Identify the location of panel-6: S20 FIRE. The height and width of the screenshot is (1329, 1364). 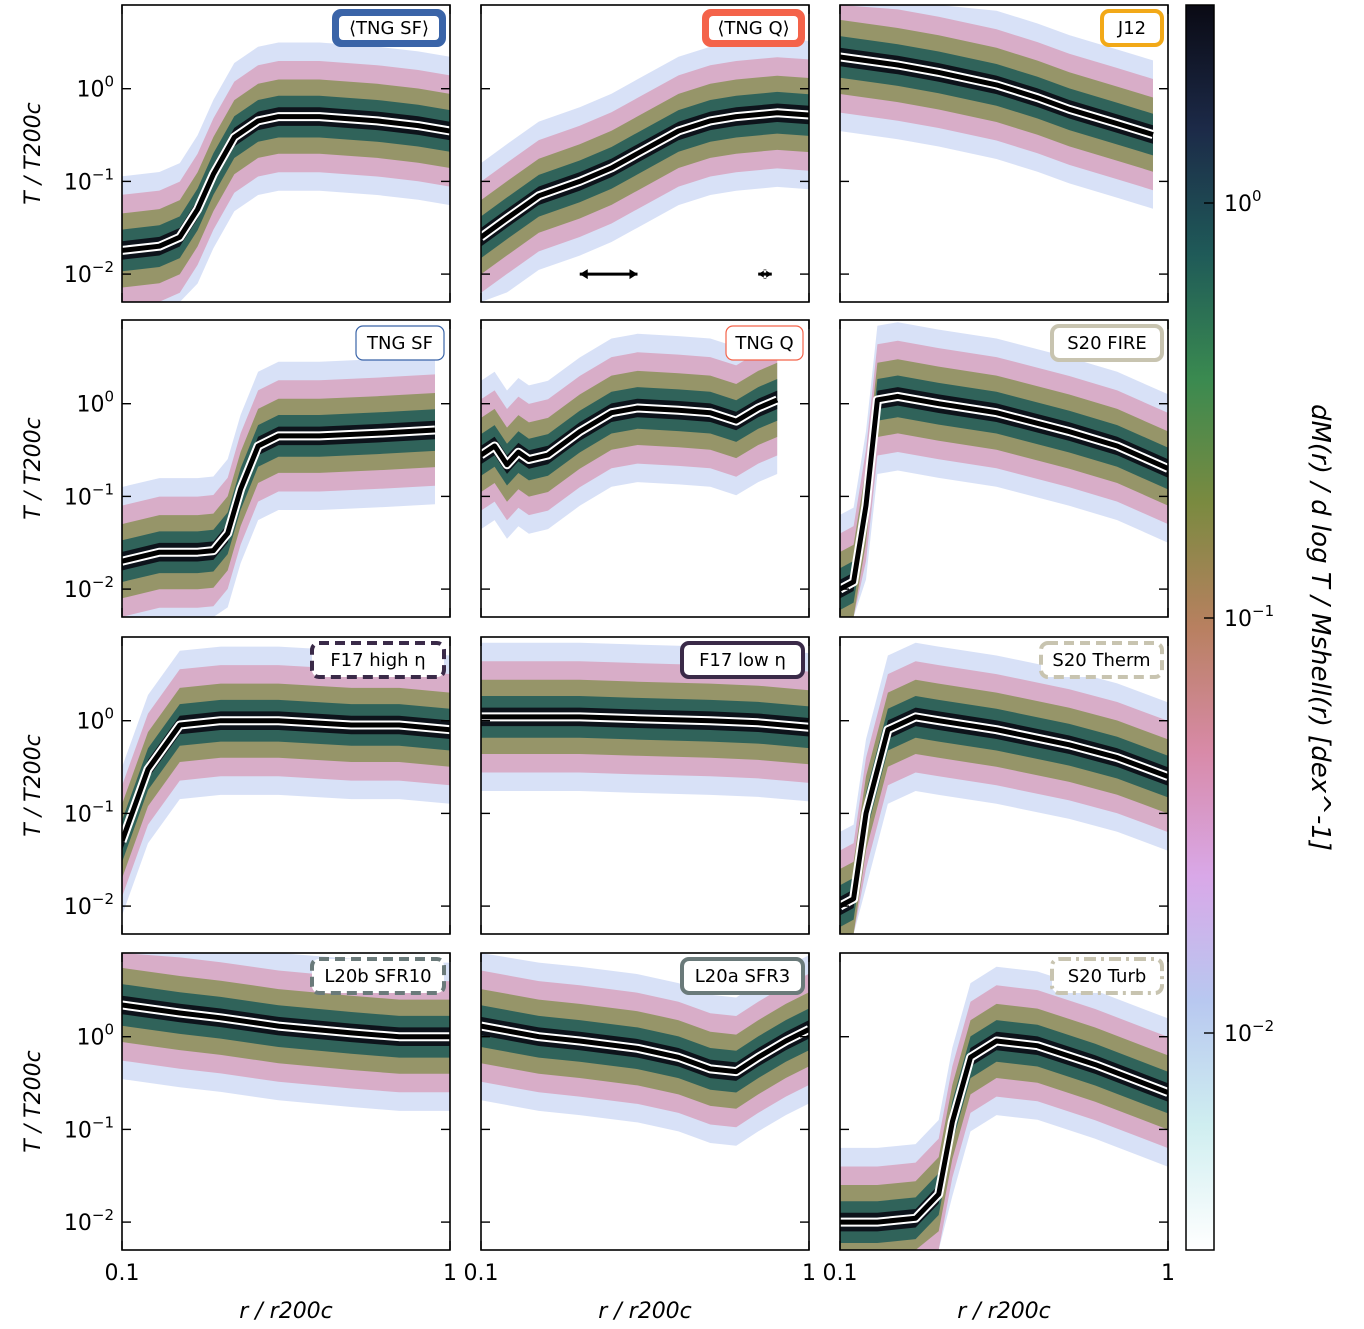
(1004, 468).